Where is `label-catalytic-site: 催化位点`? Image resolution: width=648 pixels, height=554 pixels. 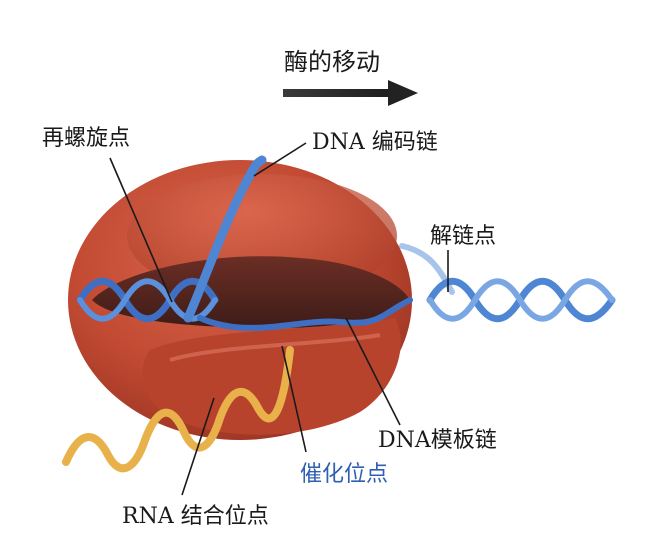
label-catalytic-site: 催化位点 is located at coordinates (344, 474).